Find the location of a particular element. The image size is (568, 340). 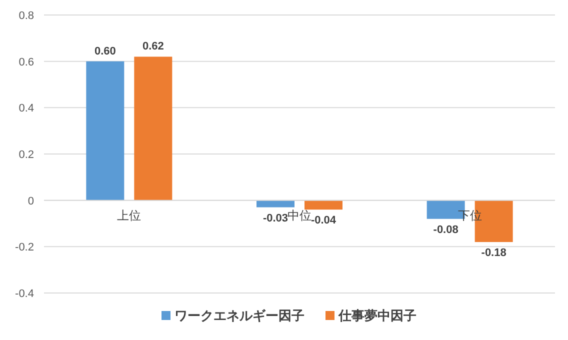

y-tick-label: 0.4 is located at coordinates (26, 108).